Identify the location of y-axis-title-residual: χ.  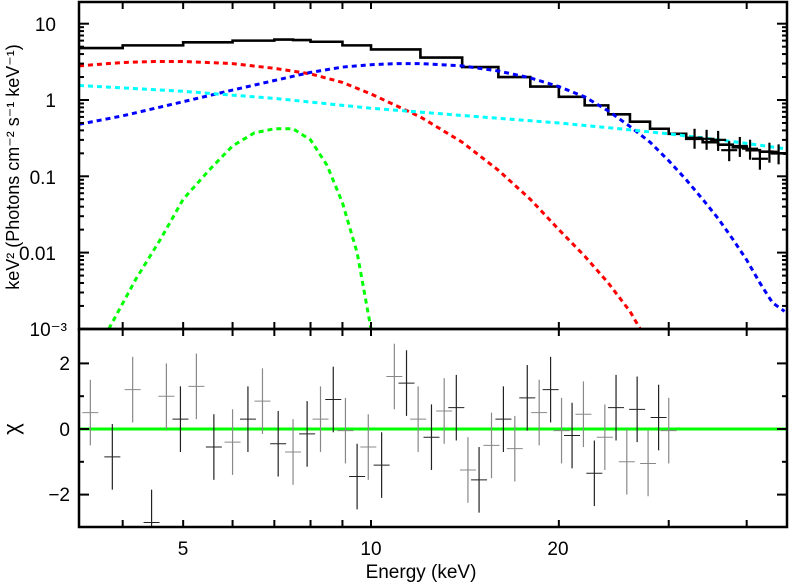
(12, 429).